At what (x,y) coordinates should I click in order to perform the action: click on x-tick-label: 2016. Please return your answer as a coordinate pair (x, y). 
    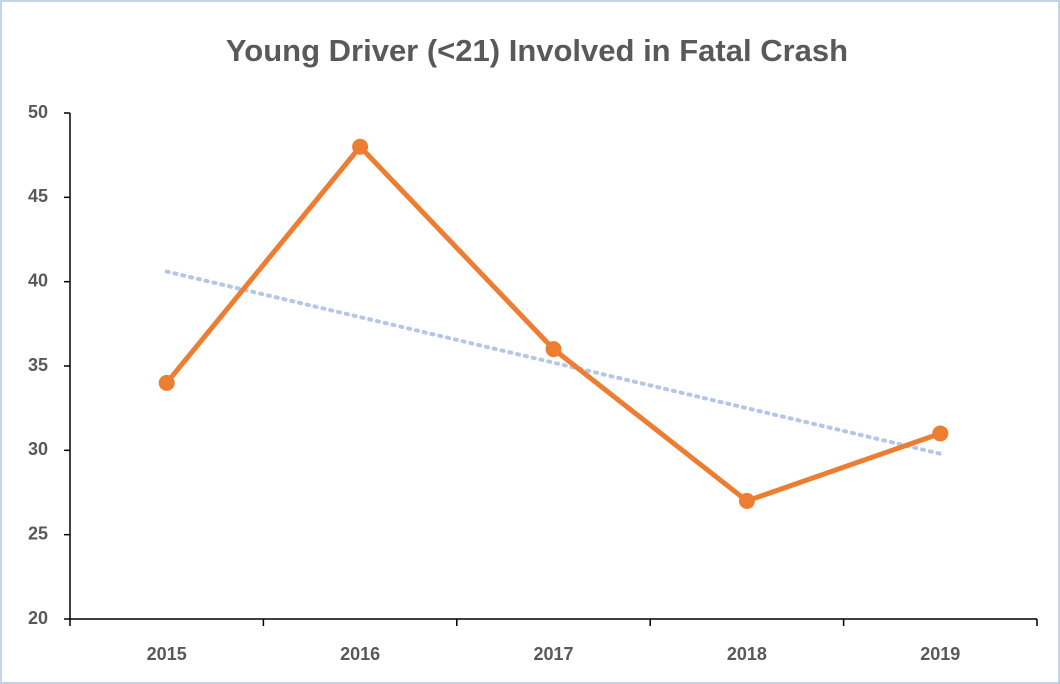
    Looking at the image, I should click on (360, 654).